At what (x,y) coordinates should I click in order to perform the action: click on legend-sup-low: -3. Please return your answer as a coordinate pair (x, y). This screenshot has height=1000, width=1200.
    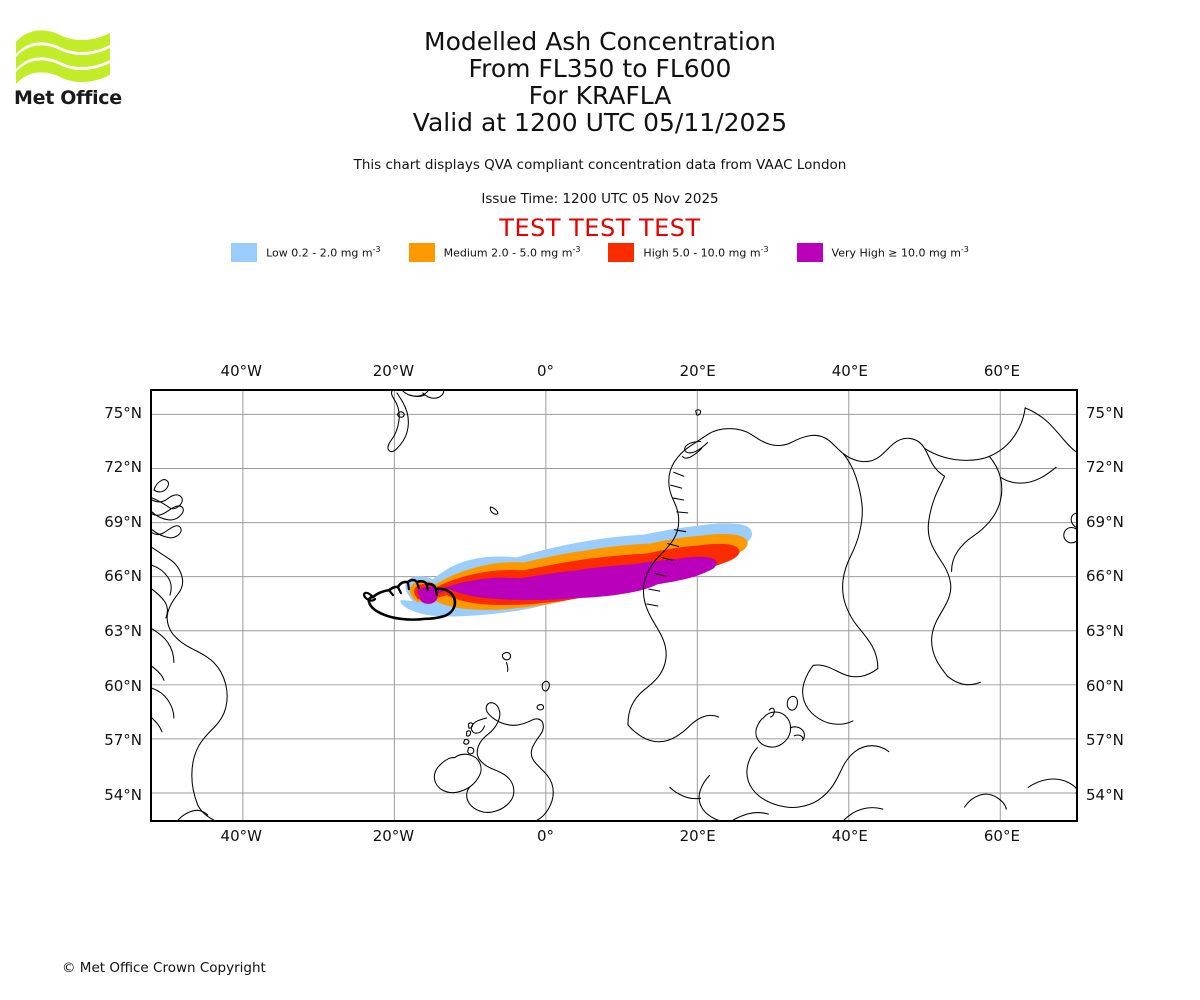
    Looking at the image, I should click on (376, 250).